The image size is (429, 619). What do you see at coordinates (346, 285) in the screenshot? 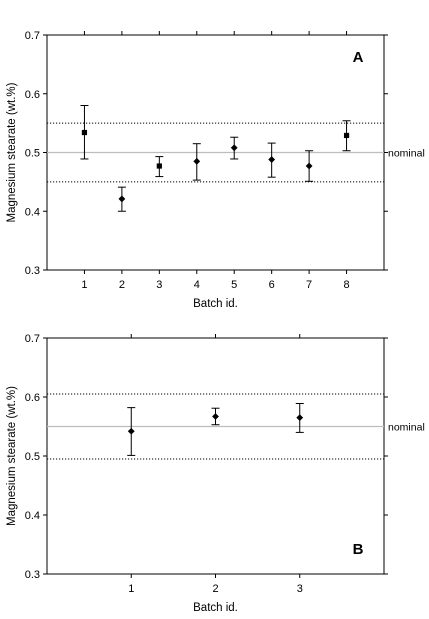
I see `x-tick-label: 8` at bounding box center [346, 285].